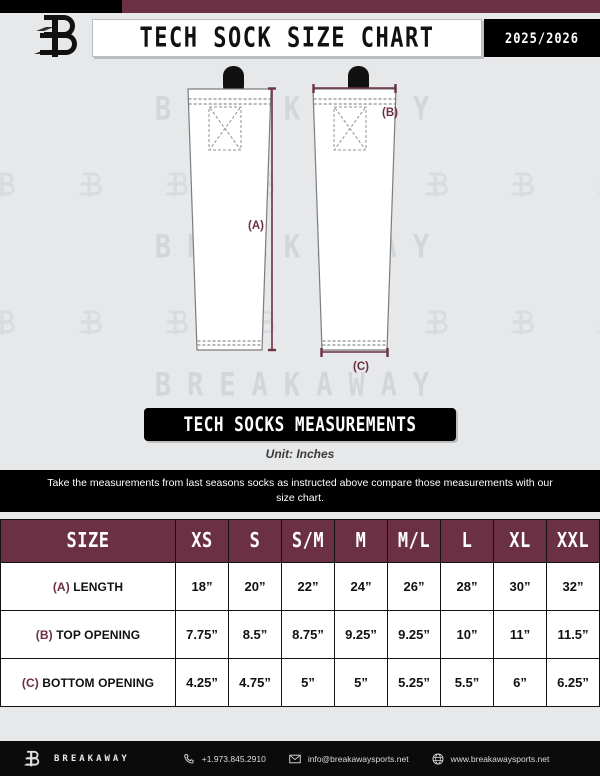 The image size is (600, 776). What do you see at coordinates (573, 682) in the screenshot?
I see `cell-bottom-xxl: 6.25”` at bounding box center [573, 682].